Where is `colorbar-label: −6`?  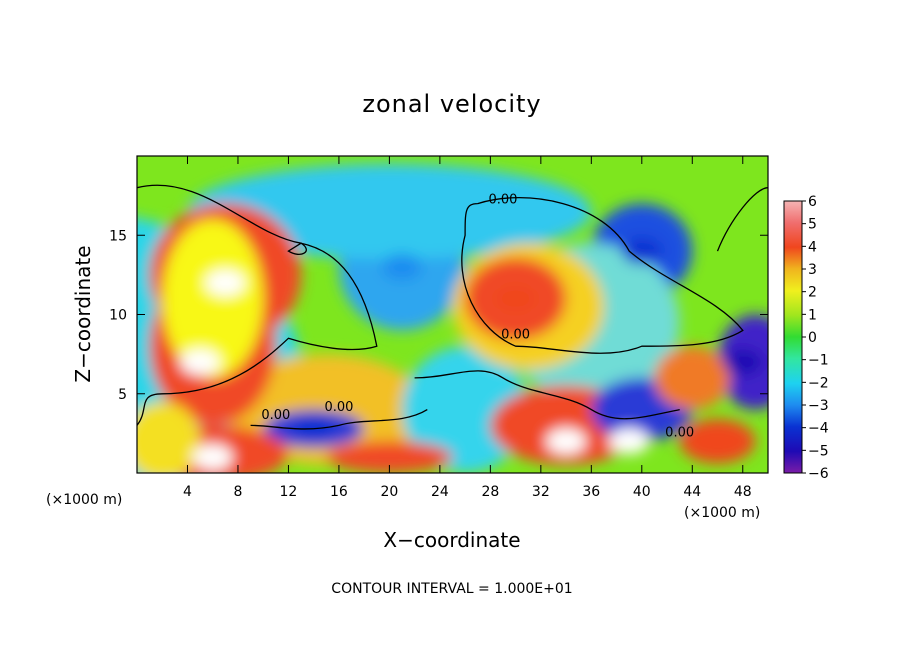
colorbar-label: −6 is located at coordinates (818, 474).